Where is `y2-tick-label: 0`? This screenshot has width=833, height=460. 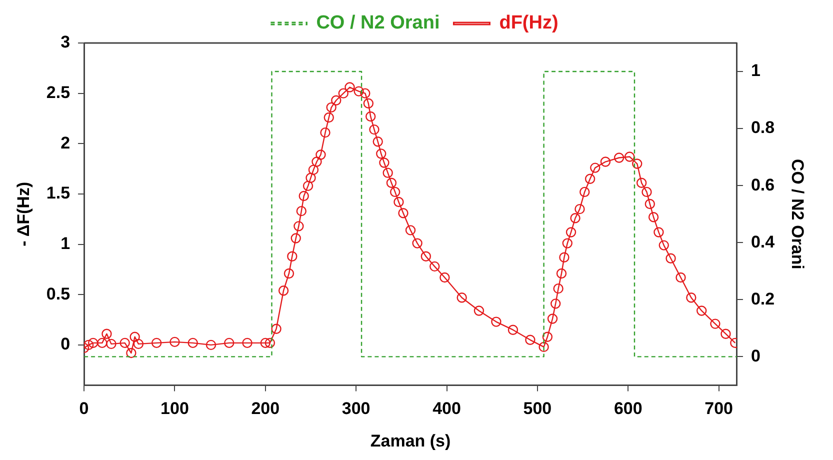
y2-tick-label: 0 is located at coordinates (755, 356).